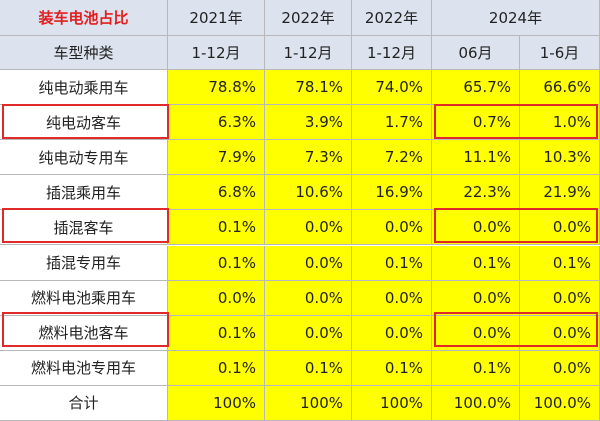  What do you see at coordinates (84, 88) in the screenshot?
I see `table-cell: 纯电动乘用车` at bounding box center [84, 88].